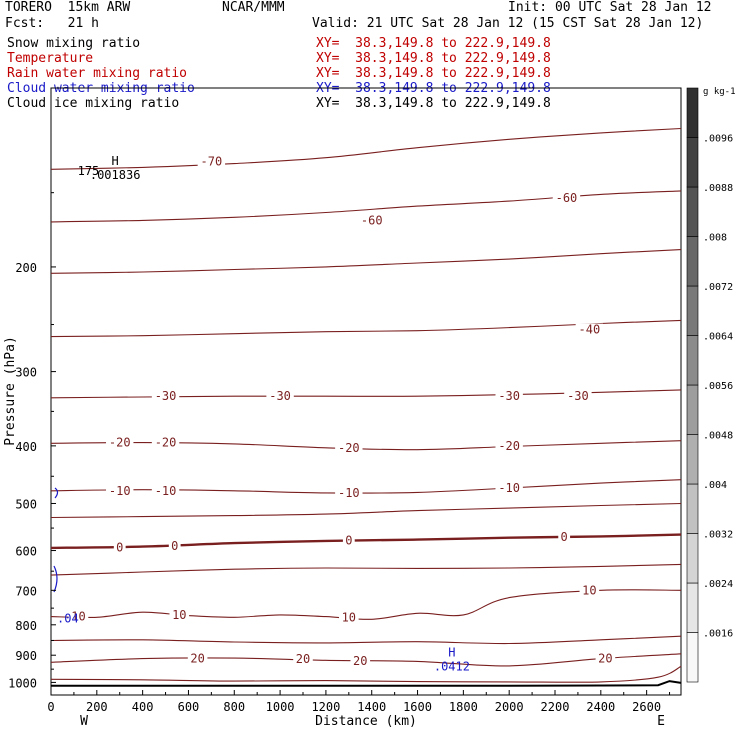 The image size is (740, 740). I want to click on x-tick-label: 1200, so click(325, 707).